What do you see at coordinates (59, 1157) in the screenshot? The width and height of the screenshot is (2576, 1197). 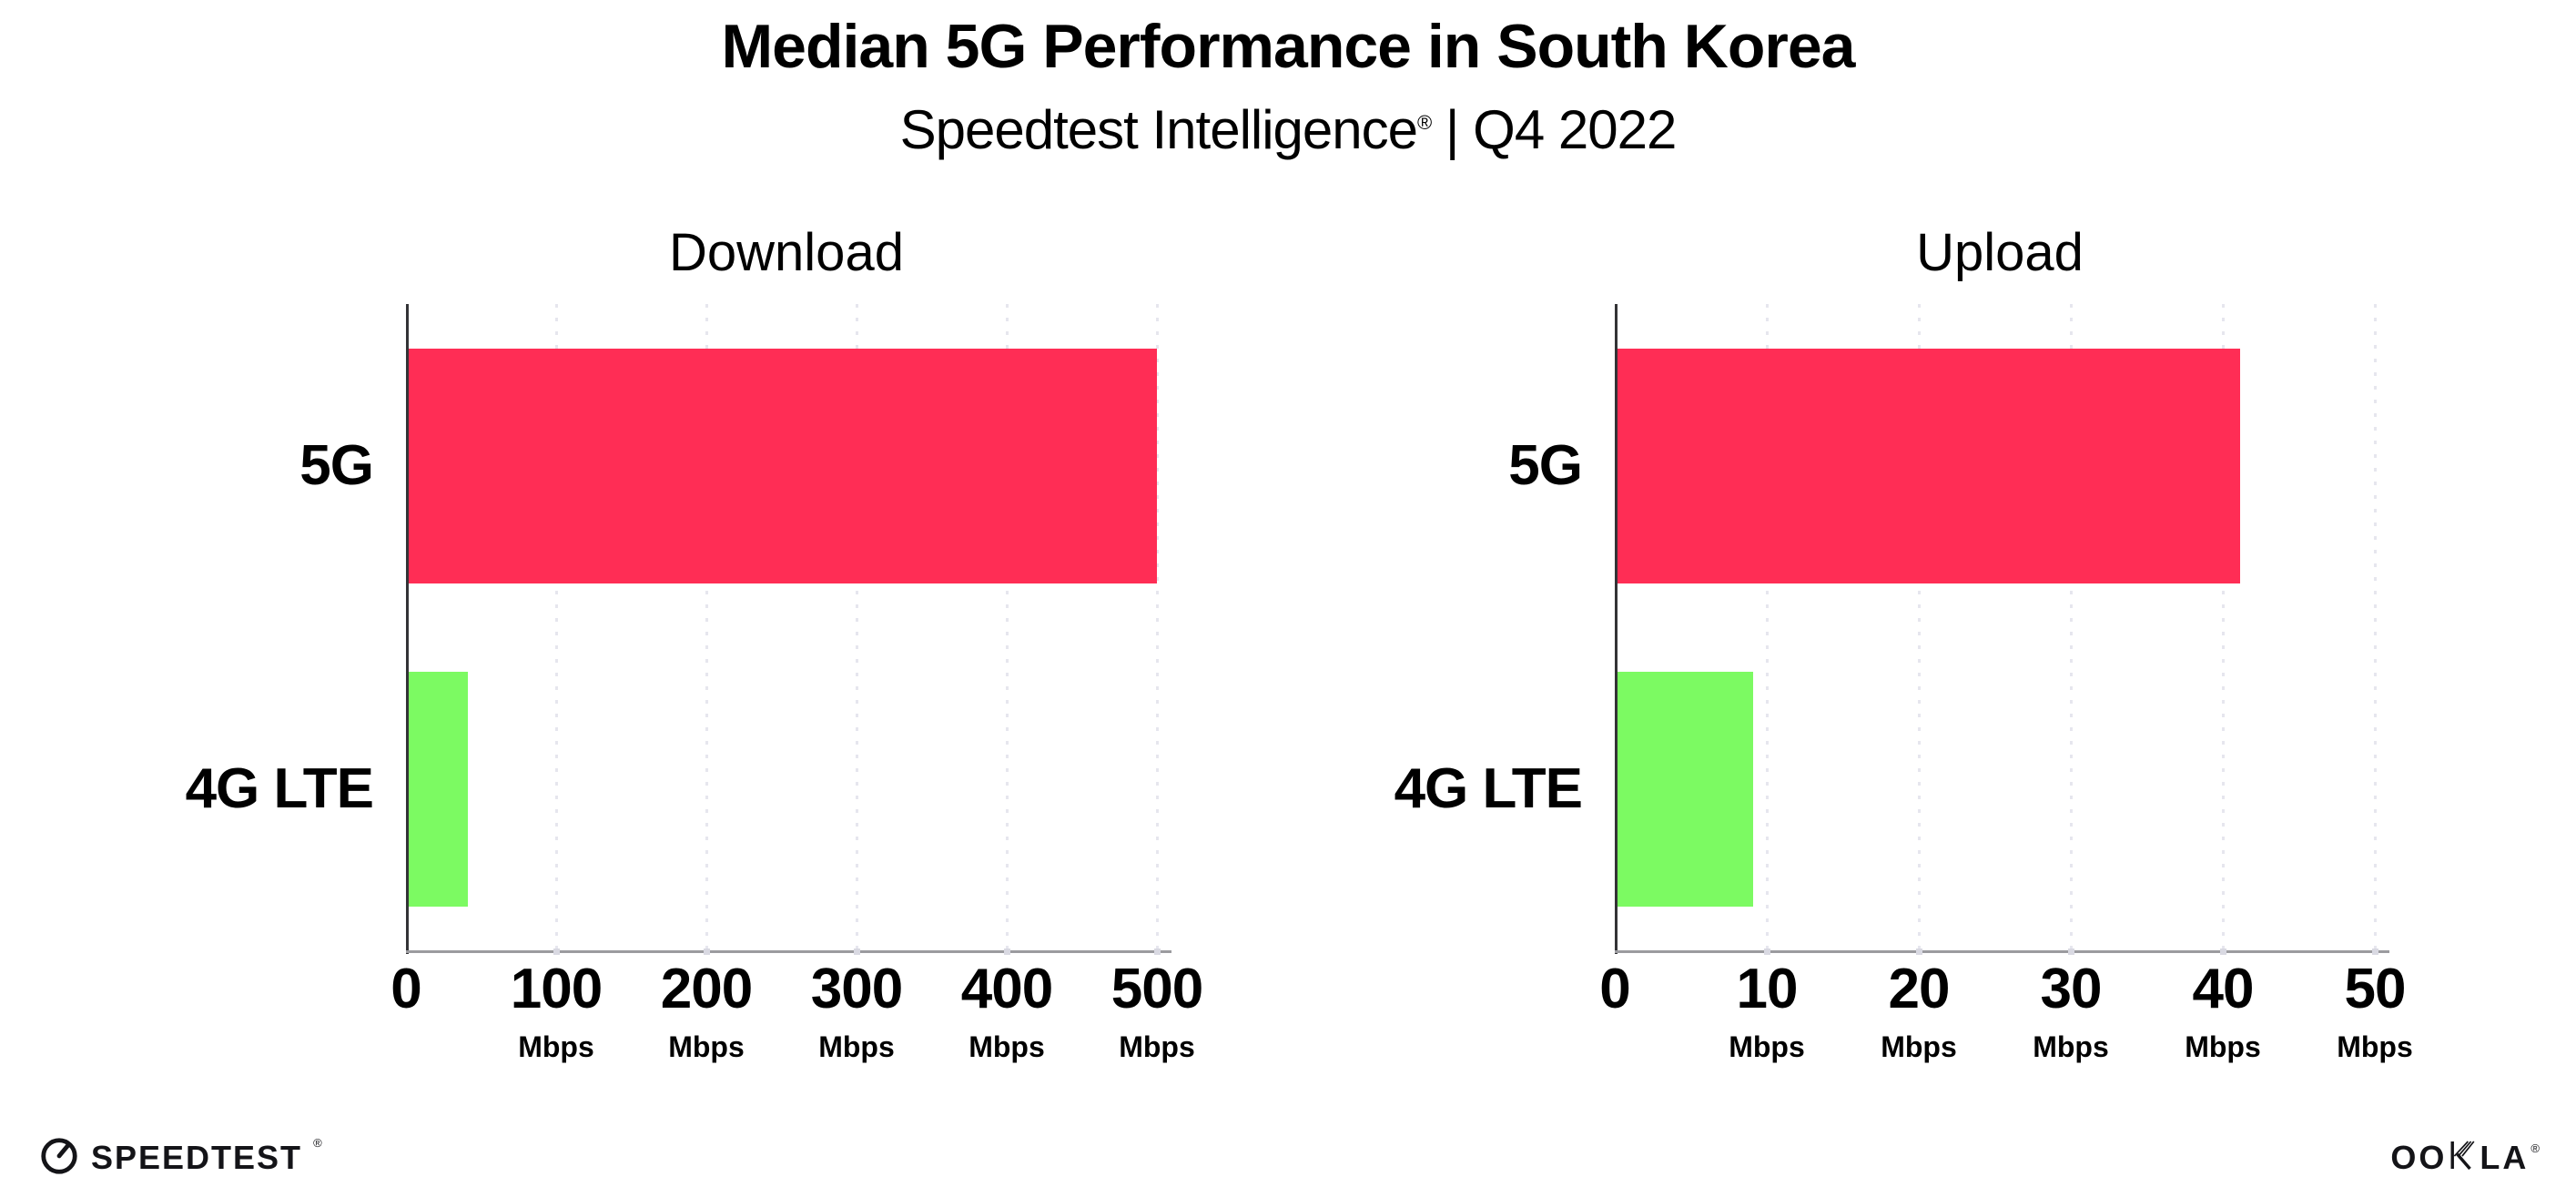 I see `speedtest-gauge-icon` at bounding box center [59, 1157].